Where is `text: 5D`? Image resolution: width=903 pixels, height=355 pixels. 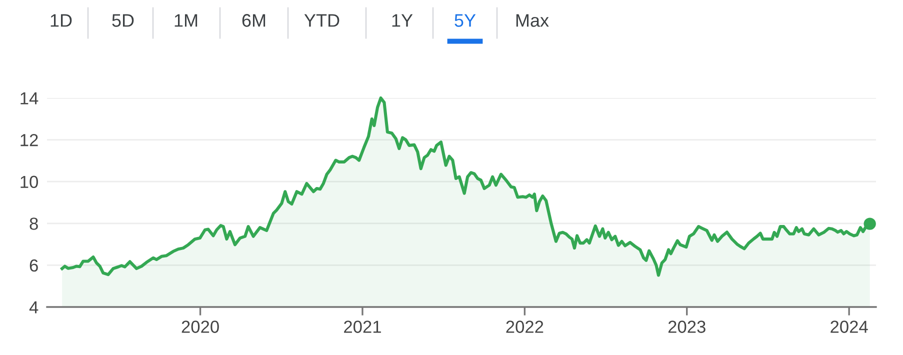 text: 5D is located at coordinates (123, 20).